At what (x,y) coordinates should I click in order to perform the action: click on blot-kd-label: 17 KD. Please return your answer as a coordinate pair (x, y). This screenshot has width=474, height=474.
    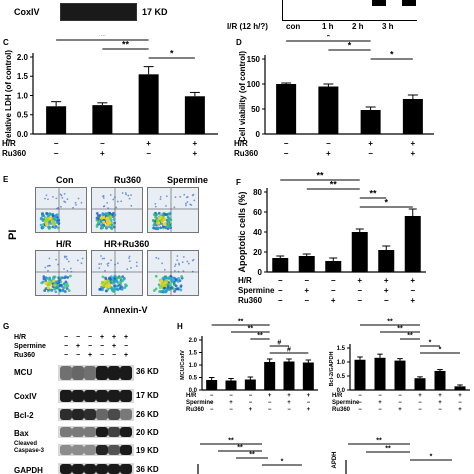
    Looking at the image, I should click on (147, 395).